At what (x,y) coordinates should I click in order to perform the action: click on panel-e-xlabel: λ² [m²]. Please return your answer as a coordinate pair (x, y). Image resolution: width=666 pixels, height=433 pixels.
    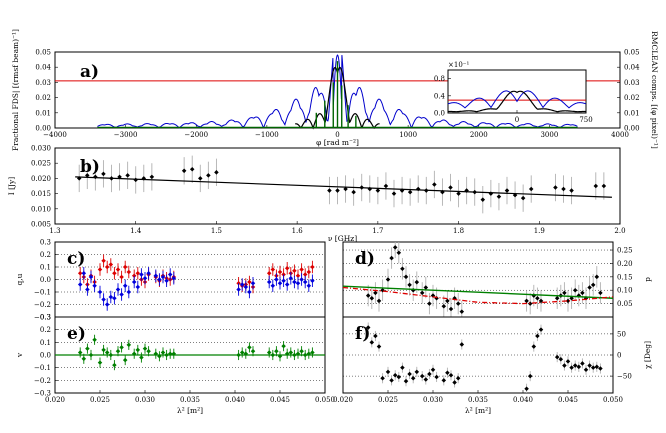
    Looking at the image, I should click on (190, 410).